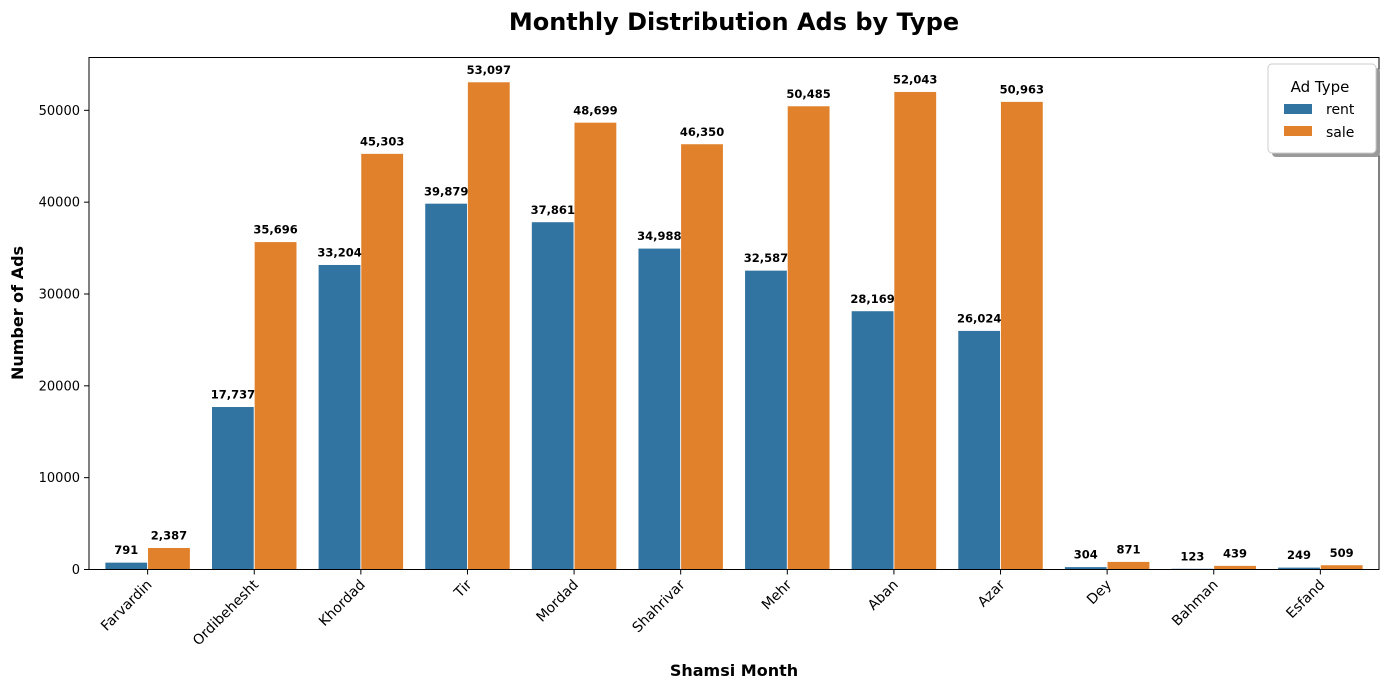 The image size is (1389, 690). Describe the element at coordinates (59, 203) in the screenshot. I see `y-tick-label-40000: 40000` at that location.